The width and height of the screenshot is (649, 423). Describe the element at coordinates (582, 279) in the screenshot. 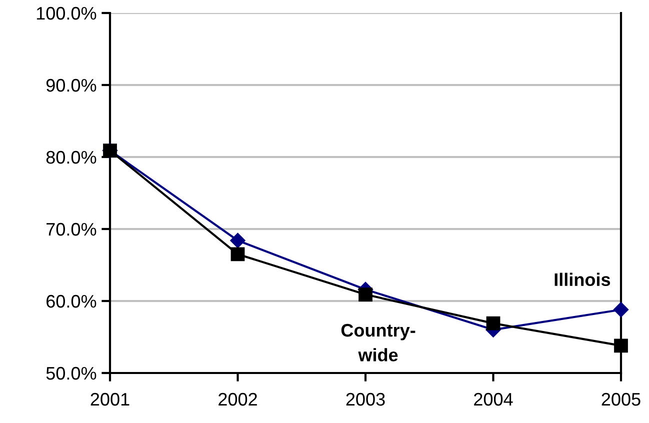

I see `series-label: Illinois` at that location.